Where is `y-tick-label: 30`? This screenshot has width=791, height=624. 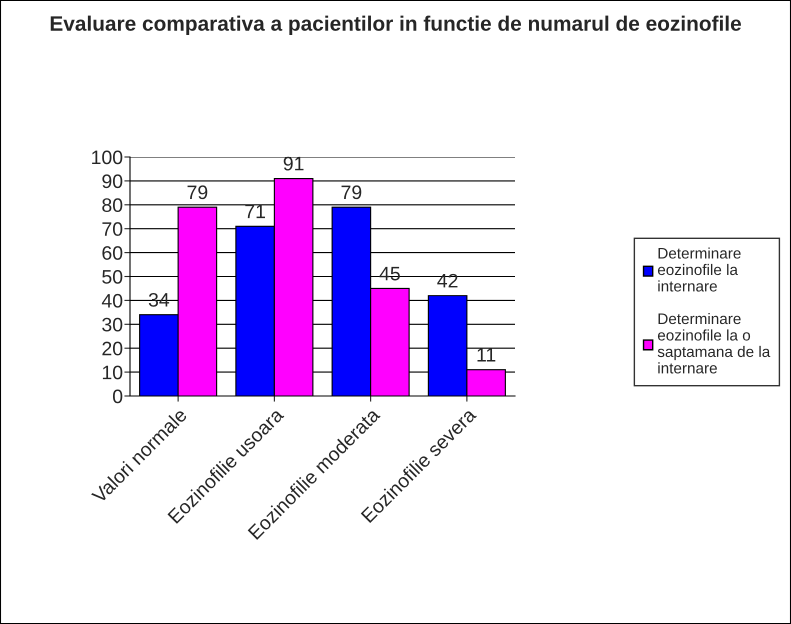 y-tick-label: 30 is located at coordinates (112, 325).